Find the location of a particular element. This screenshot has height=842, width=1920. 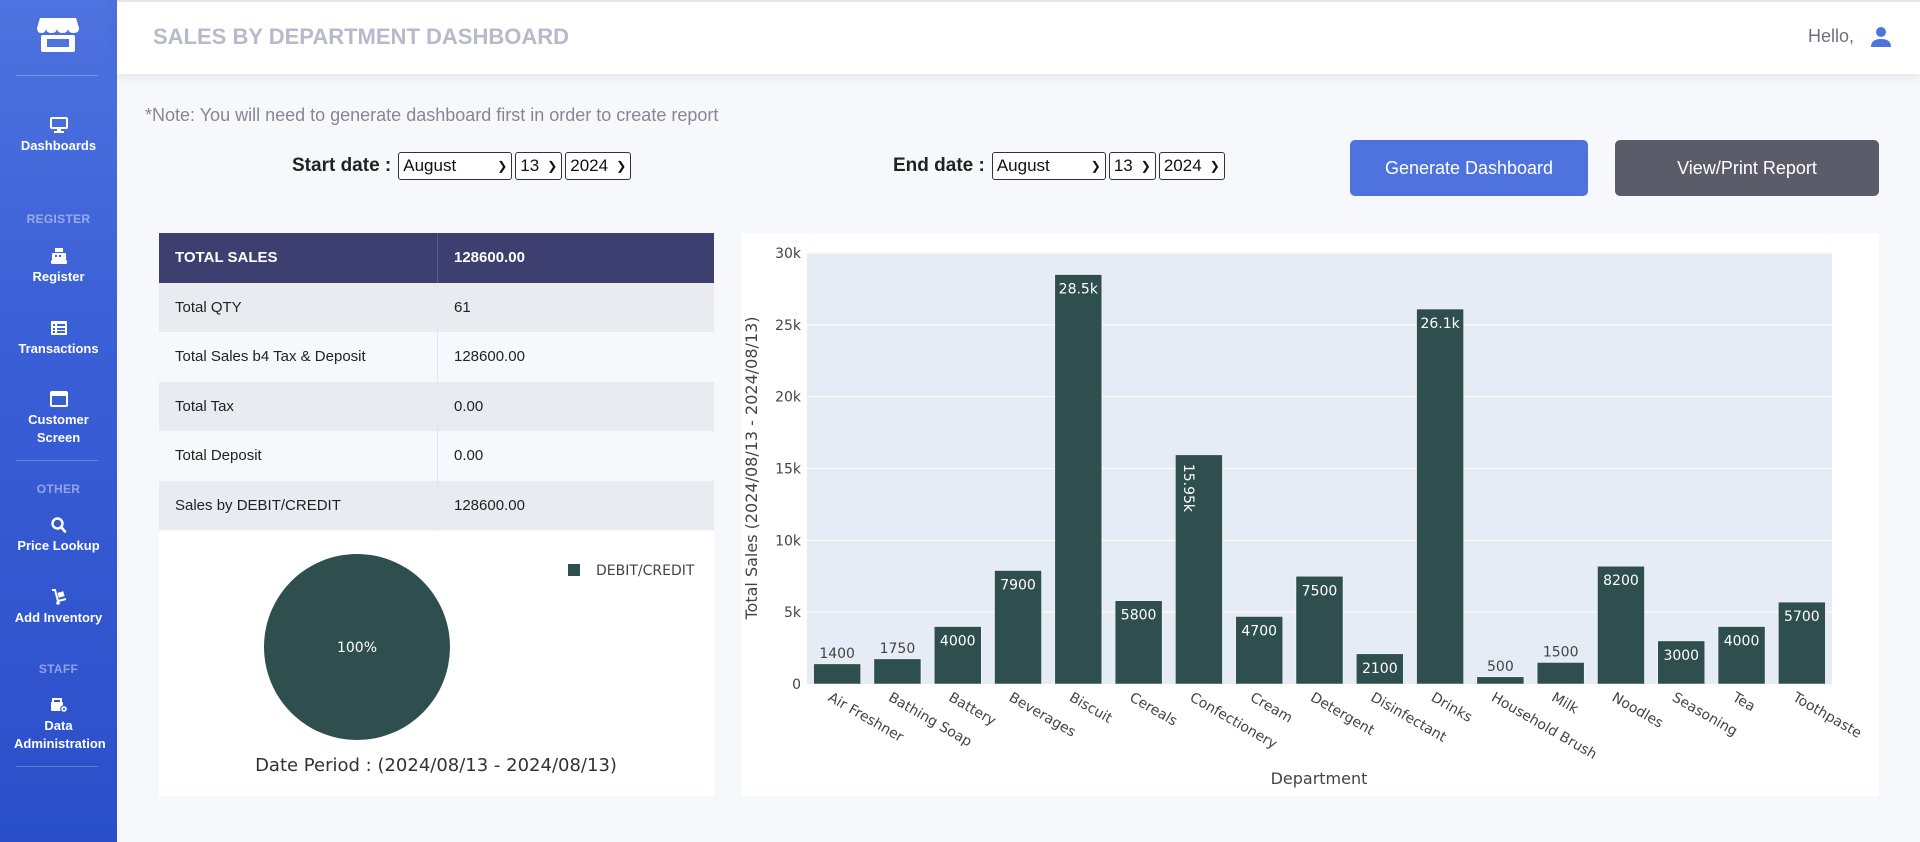

end-year-select: 2024 ❯ is located at coordinates (1191, 166).